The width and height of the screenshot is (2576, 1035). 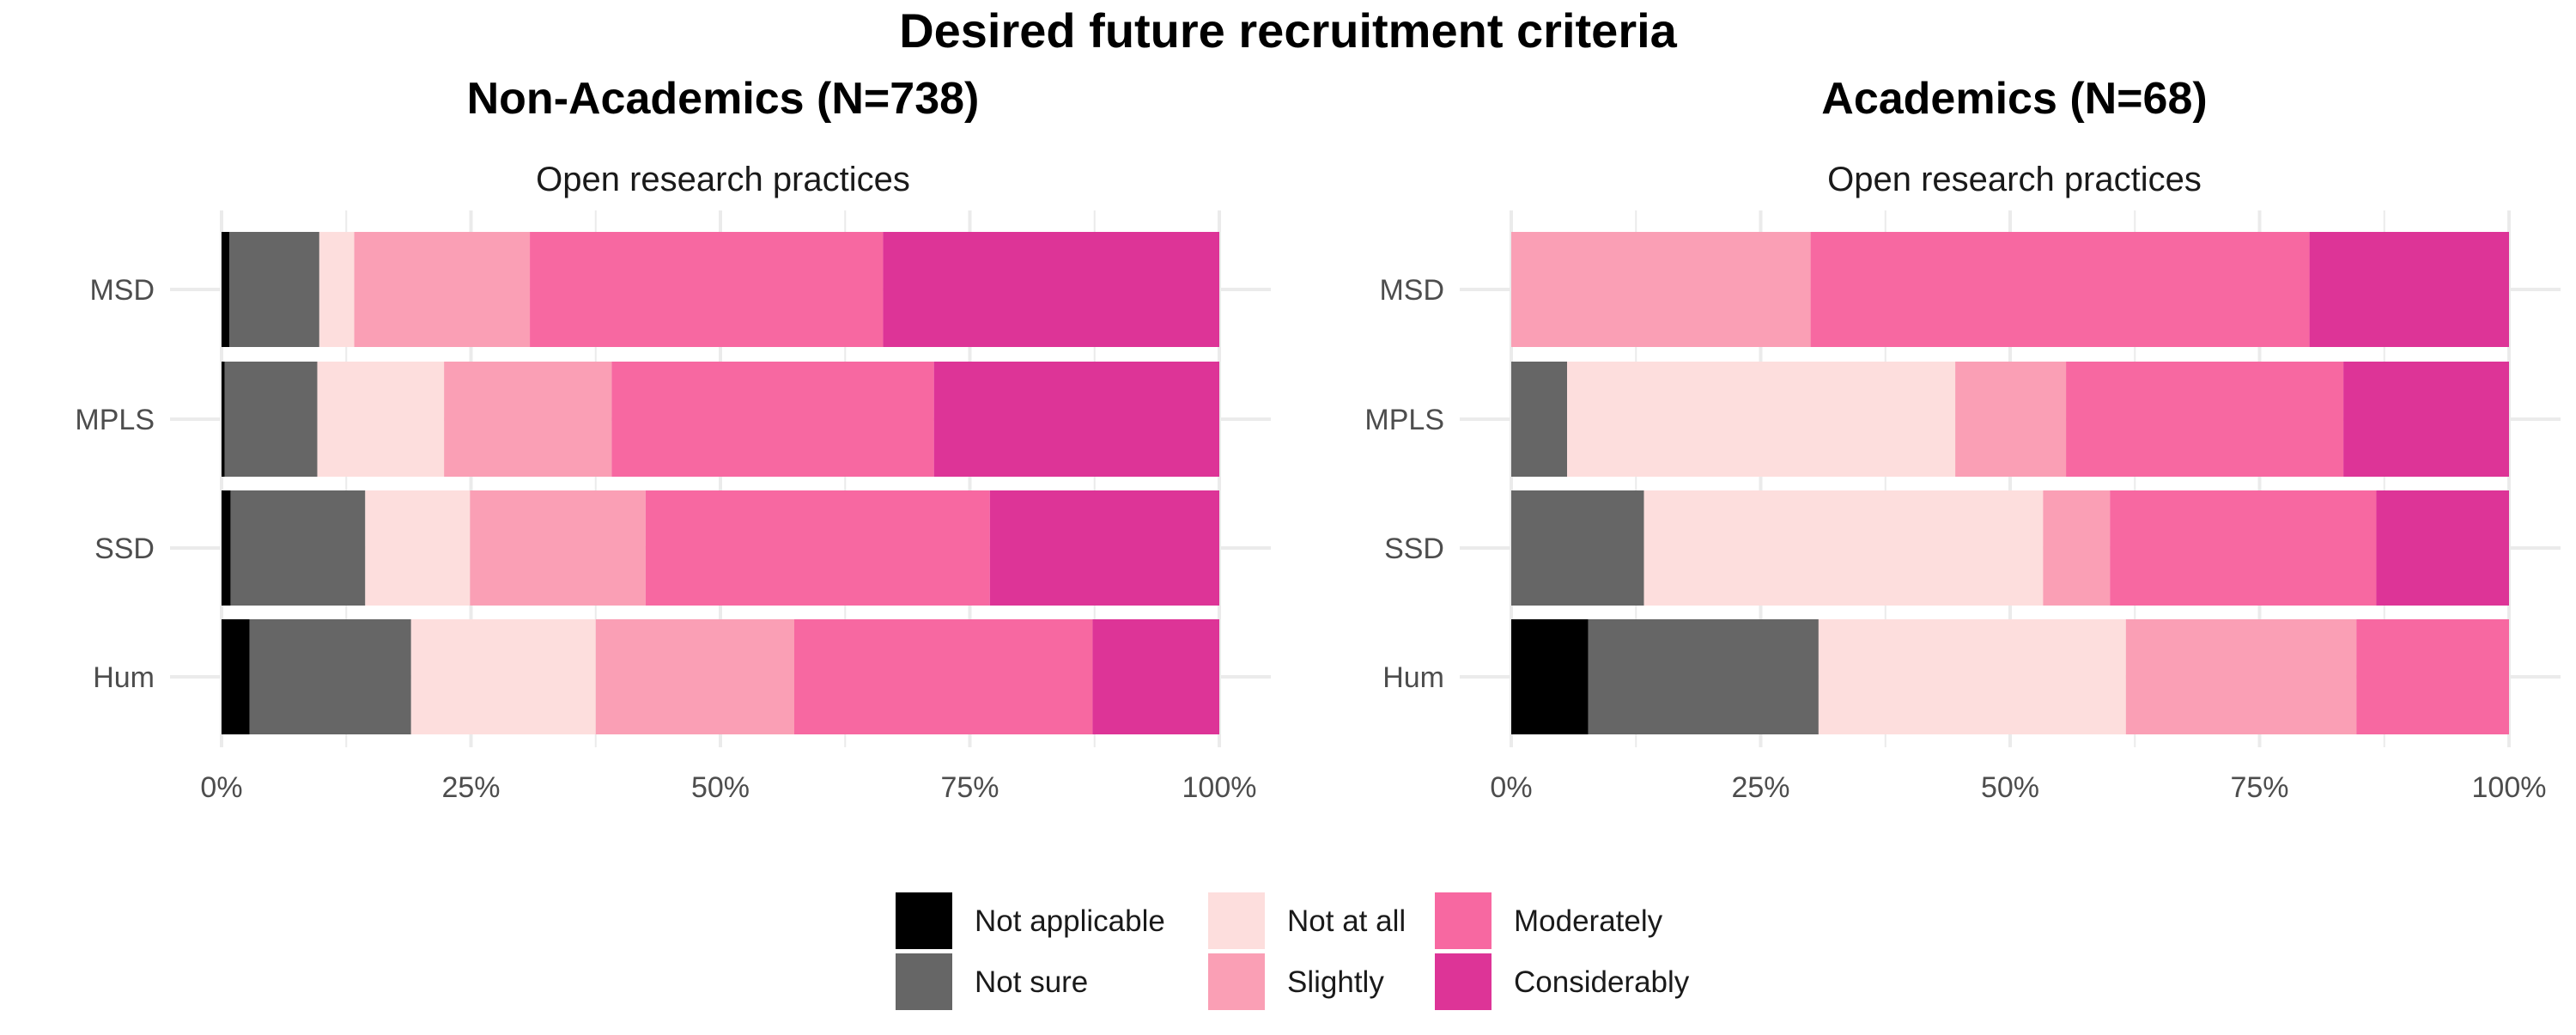 I want to click on bar-msd-not-at-all, so click(x=337, y=289).